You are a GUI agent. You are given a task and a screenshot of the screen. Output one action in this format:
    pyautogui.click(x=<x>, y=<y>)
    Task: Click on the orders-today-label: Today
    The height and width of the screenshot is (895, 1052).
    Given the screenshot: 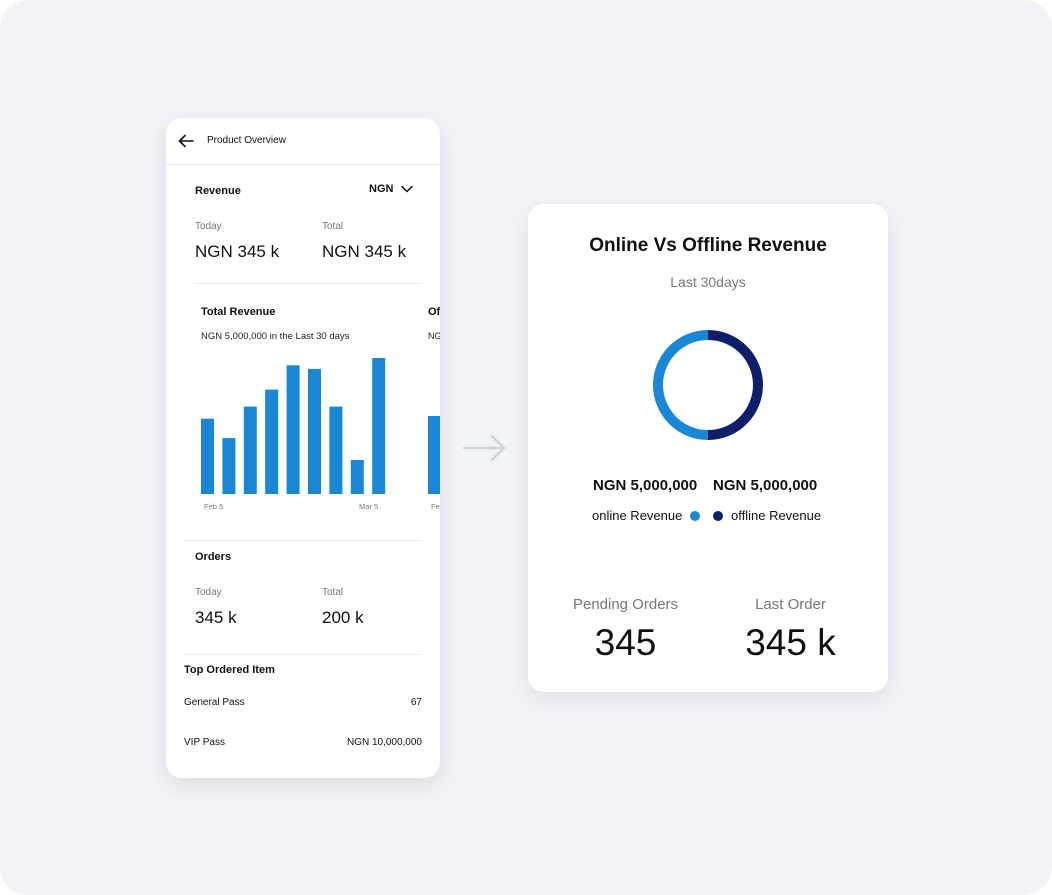 What is the action you would take?
    pyautogui.click(x=208, y=592)
    